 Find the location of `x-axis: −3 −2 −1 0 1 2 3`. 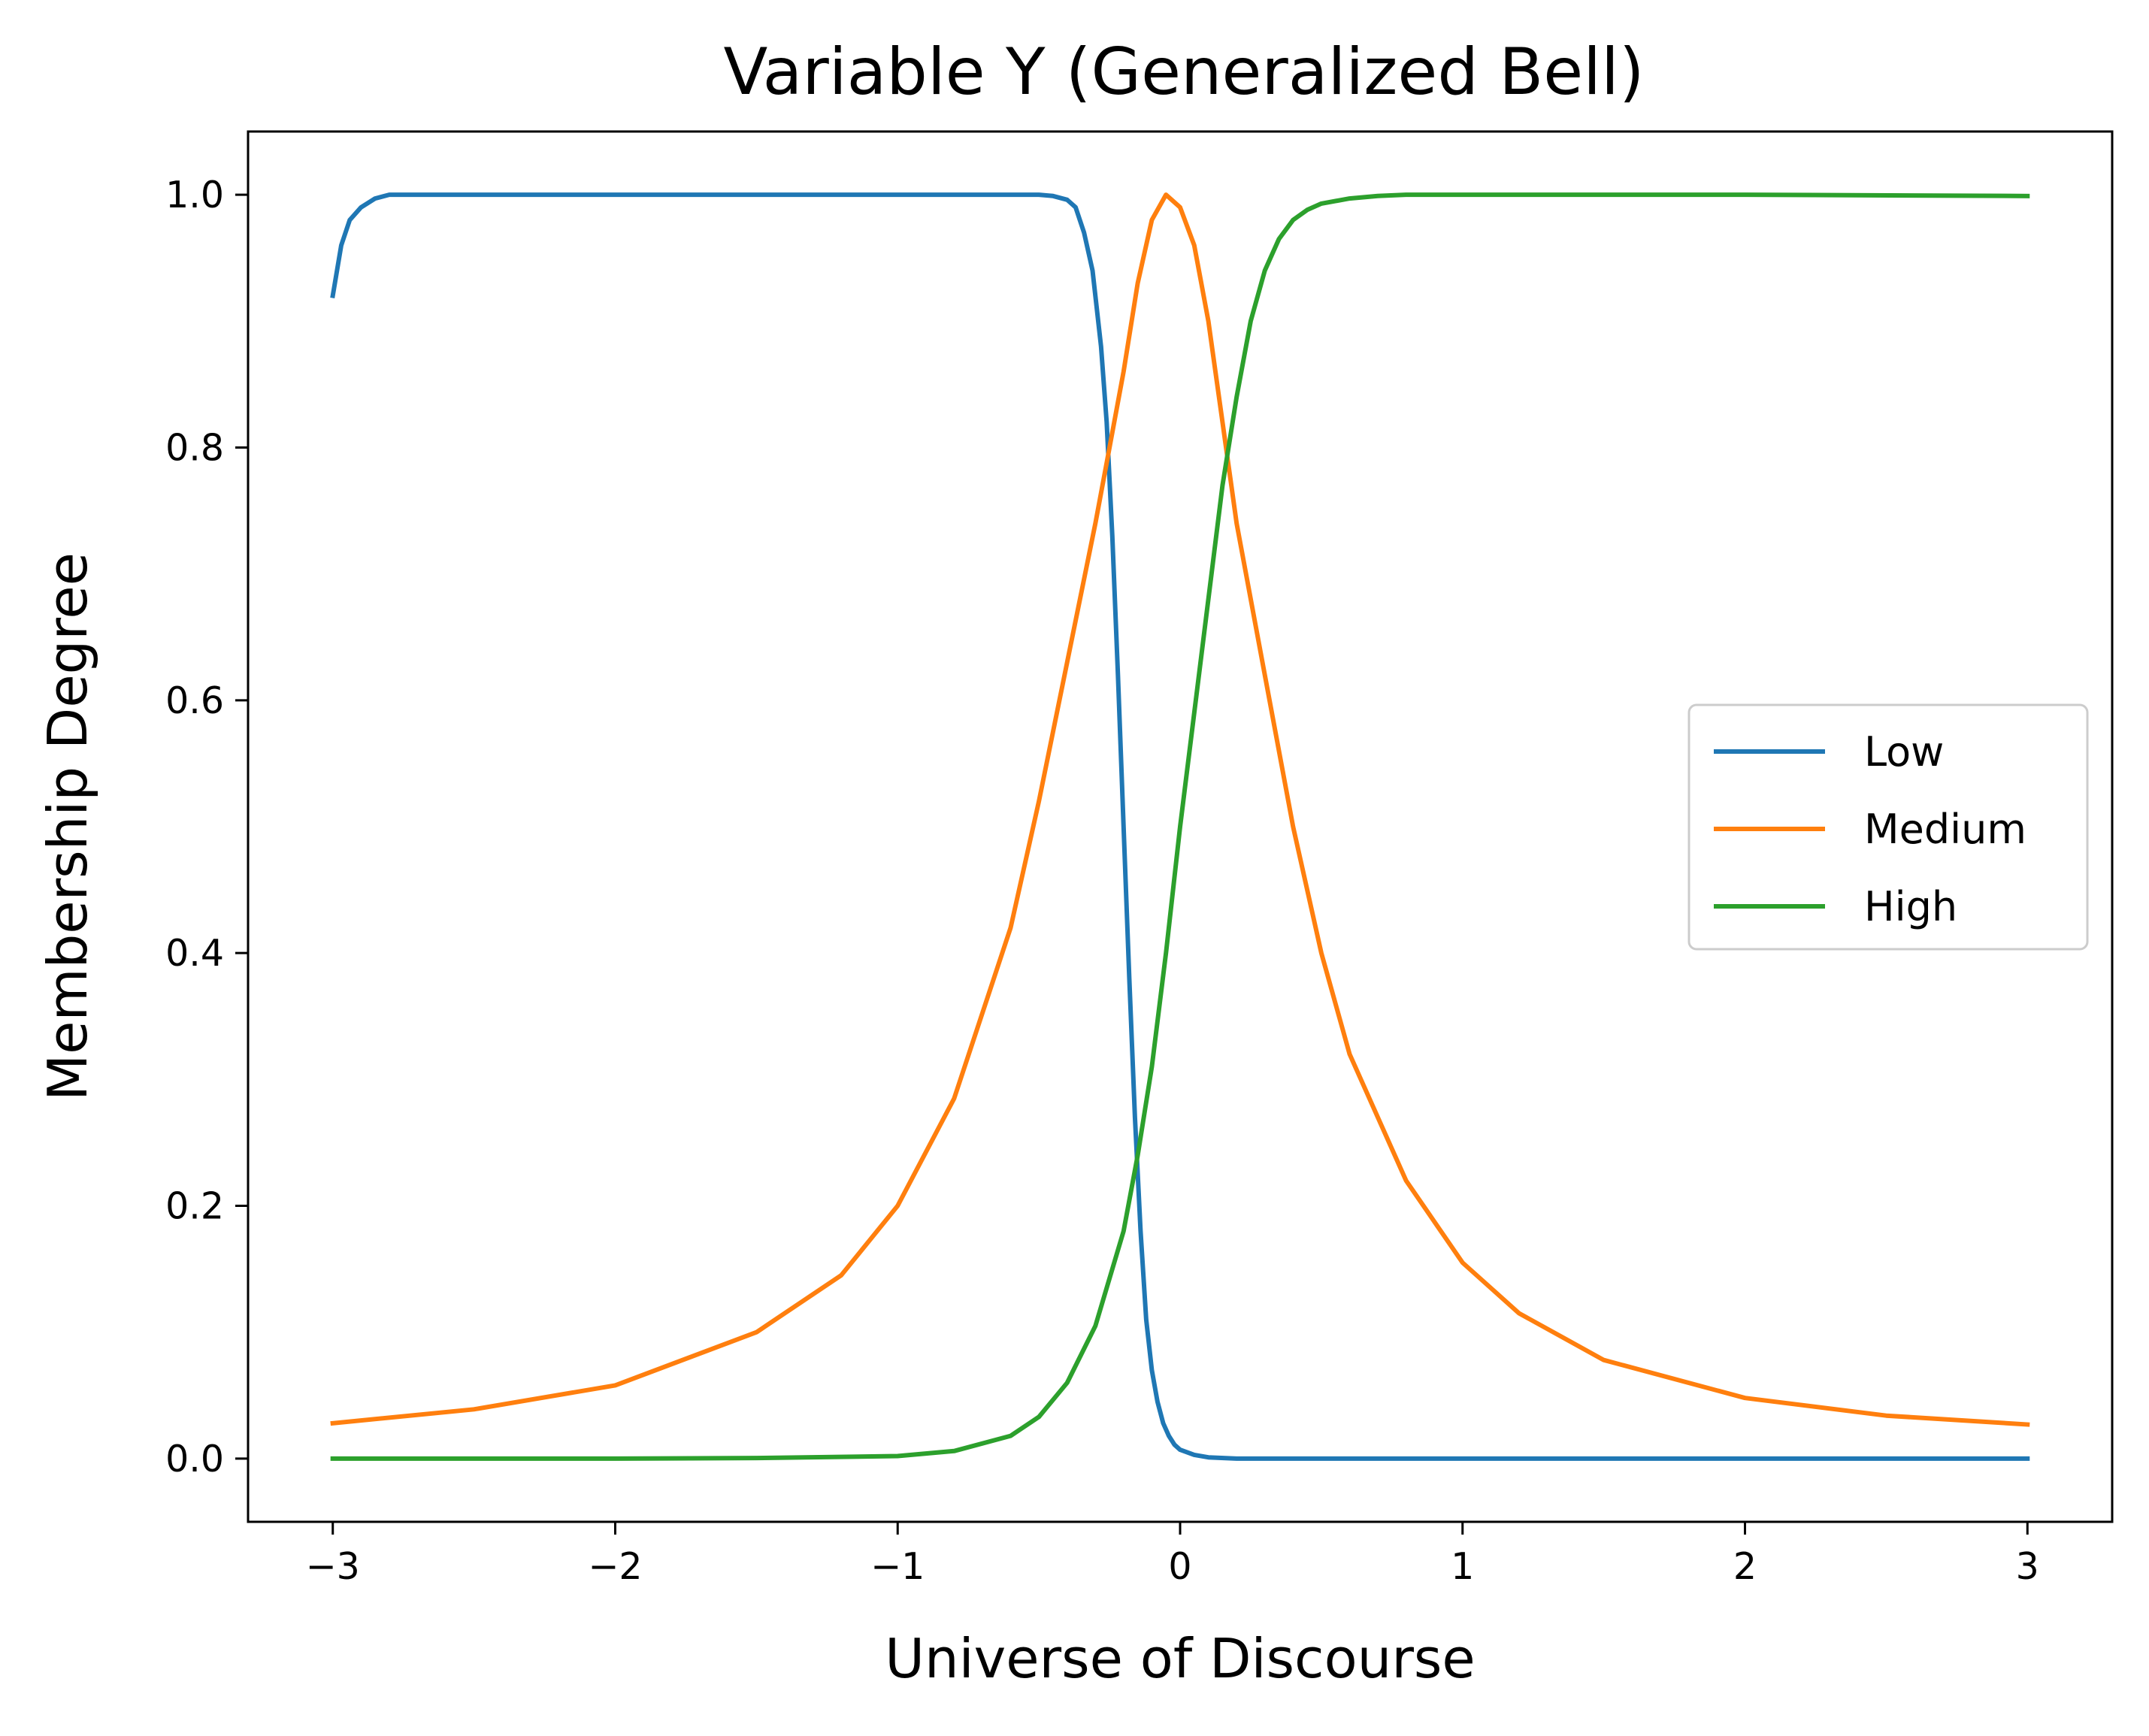

x-axis: −3 −2 −1 0 1 2 3 is located at coordinates (1172, 1555).